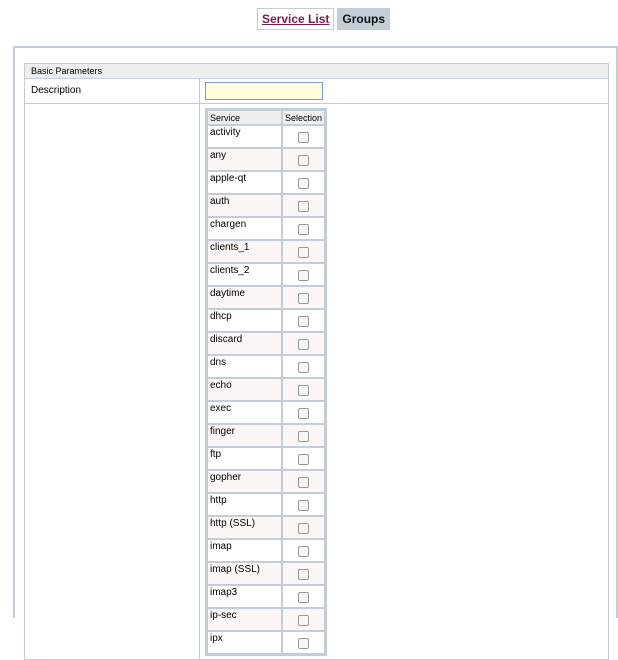  I want to click on table-row: imap (SSL), so click(266, 573).